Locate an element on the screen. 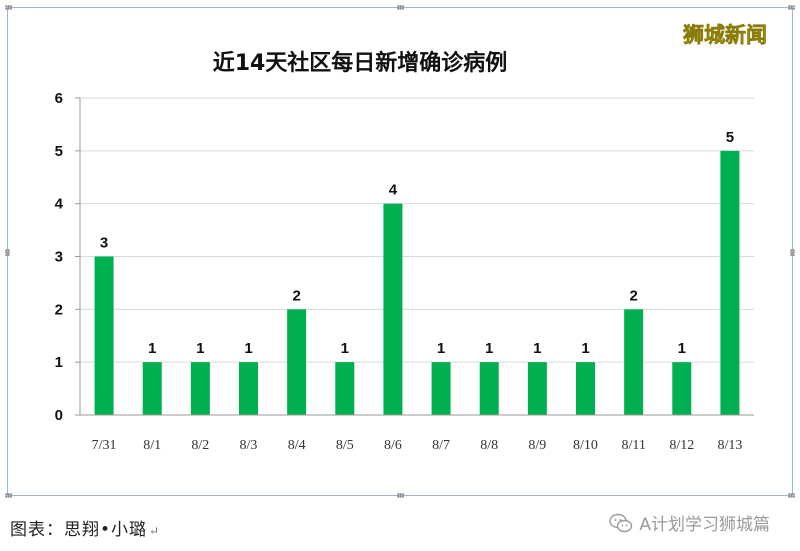  y-tick-label: 4 is located at coordinates (59, 204).